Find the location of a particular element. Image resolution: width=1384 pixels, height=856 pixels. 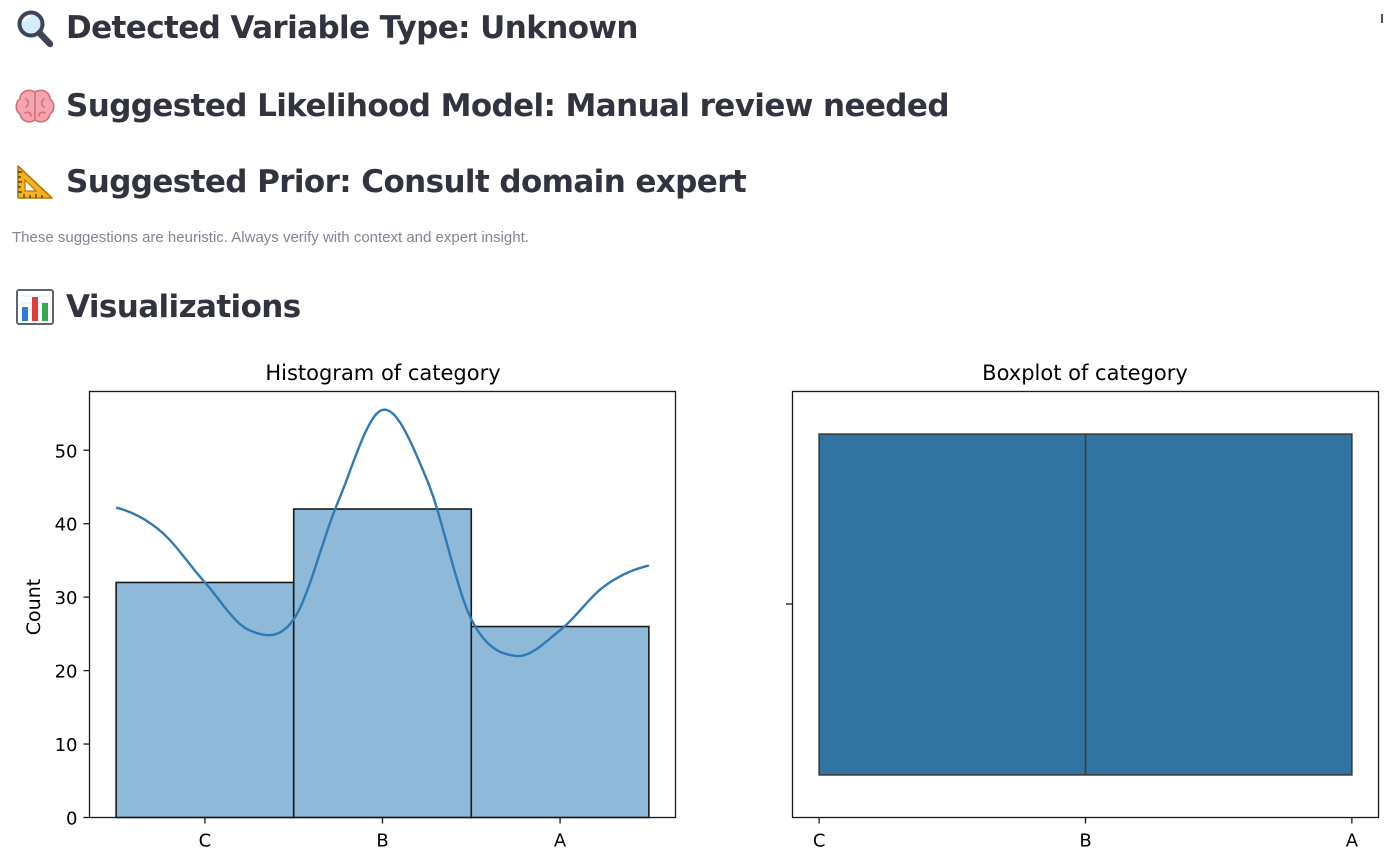

boxplot-x-tick-label: A is located at coordinates (1352, 841).